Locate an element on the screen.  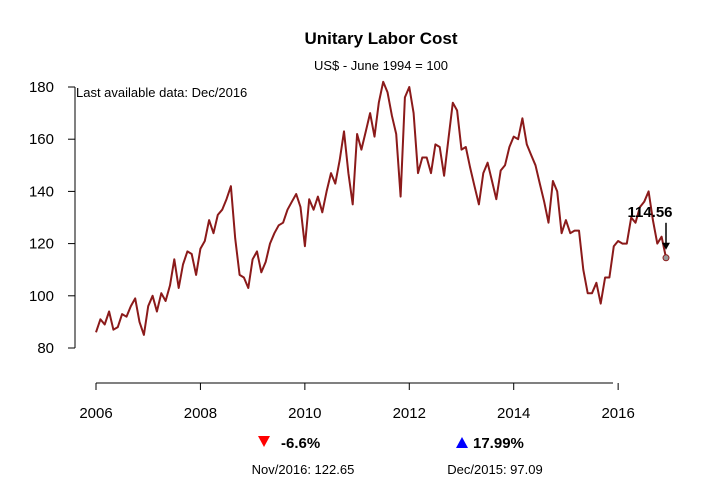
x-tick-label: 2012 is located at coordinates (409, 413).